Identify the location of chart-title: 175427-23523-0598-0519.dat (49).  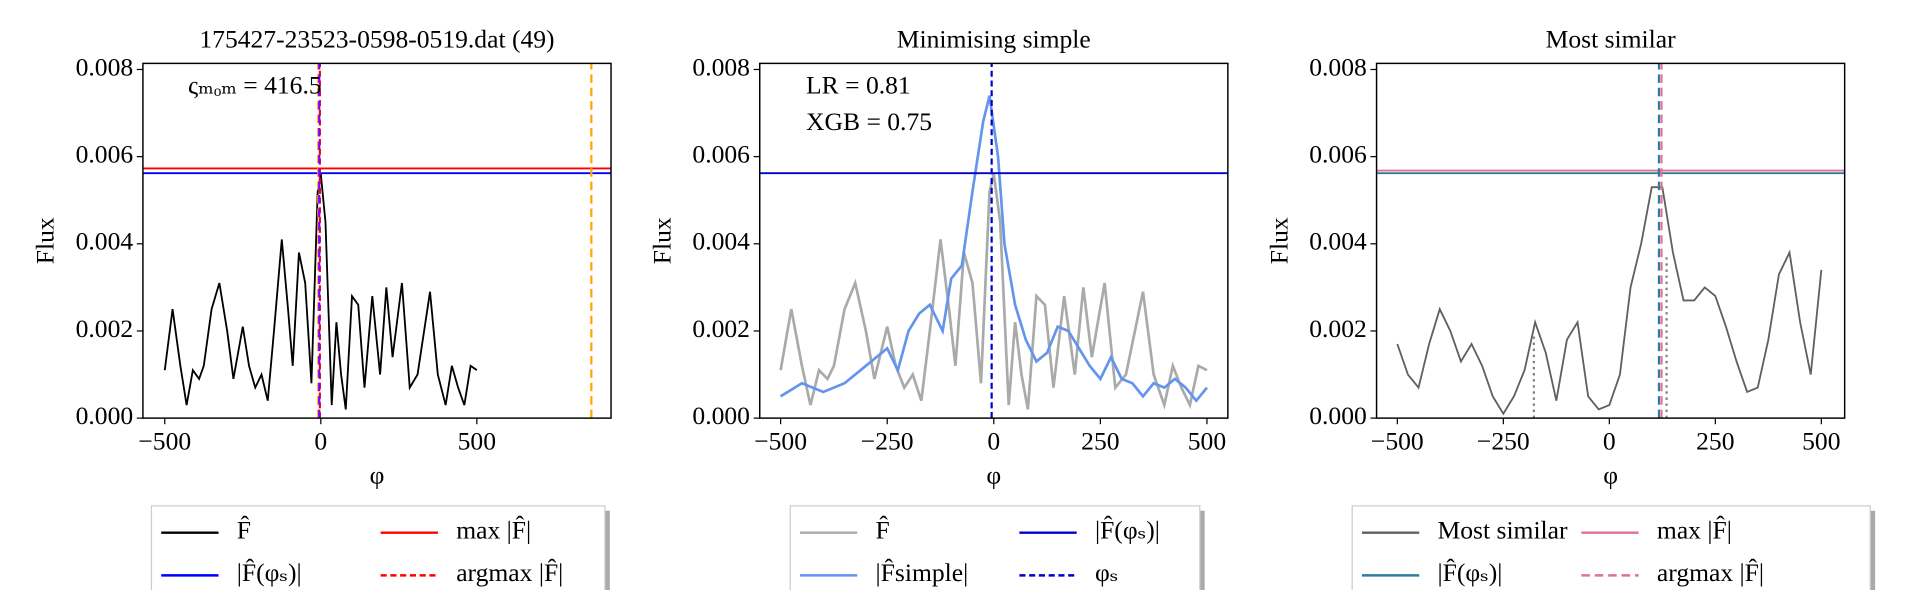
(376, 38).